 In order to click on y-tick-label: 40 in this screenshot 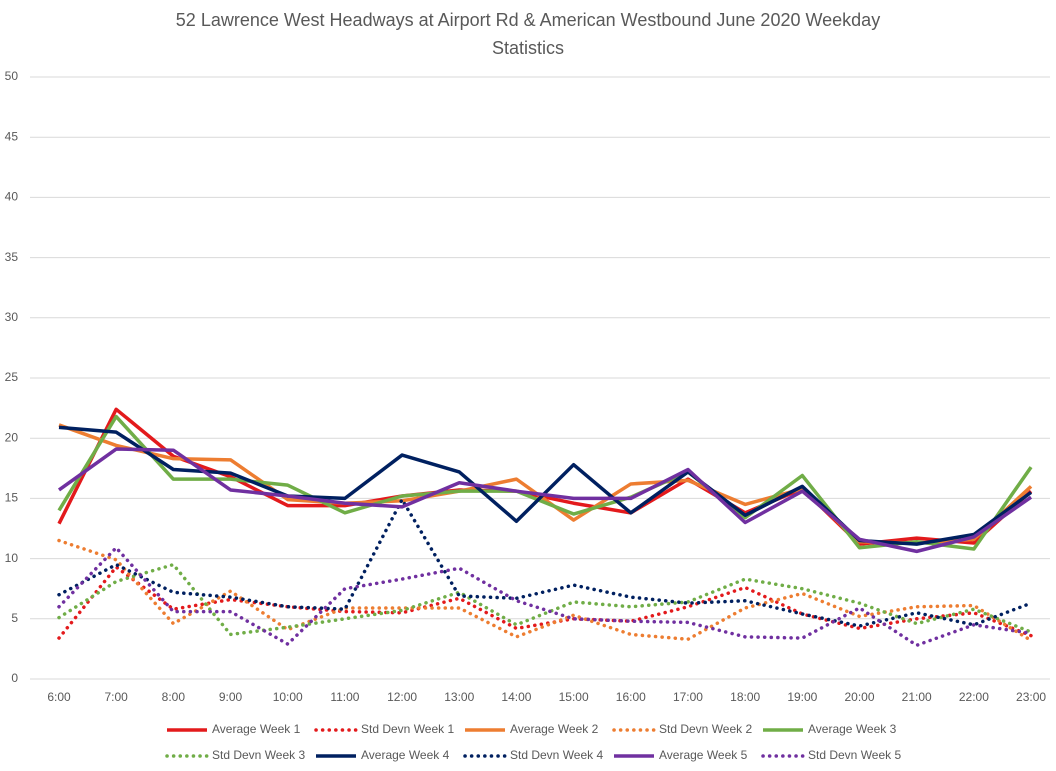, I will do `click(12, 197)`.